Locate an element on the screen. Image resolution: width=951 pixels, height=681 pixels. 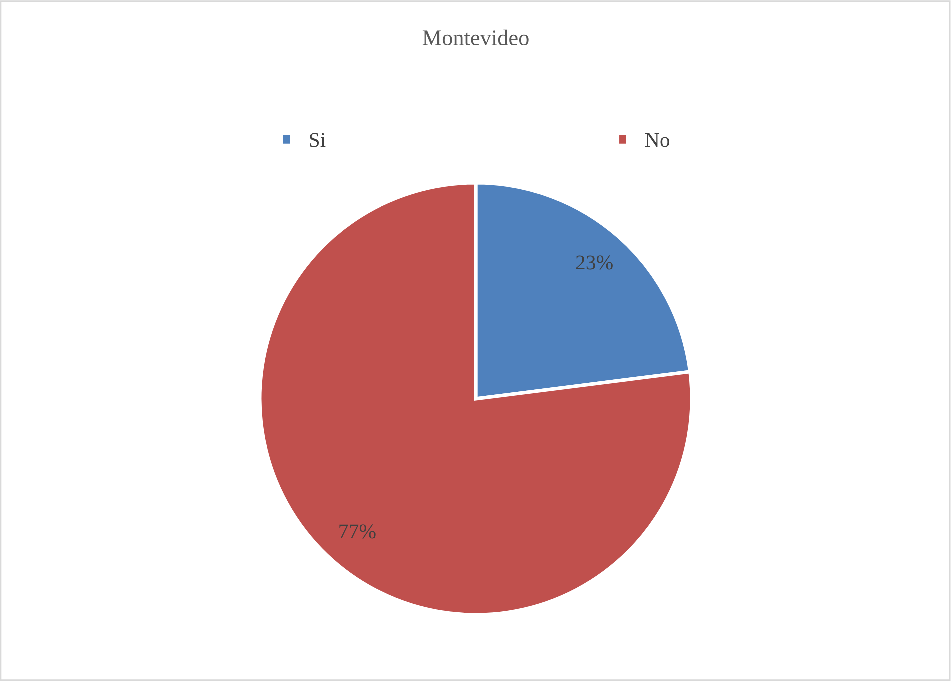
chart-title: Montevideo is located at coordinates (475, 38).